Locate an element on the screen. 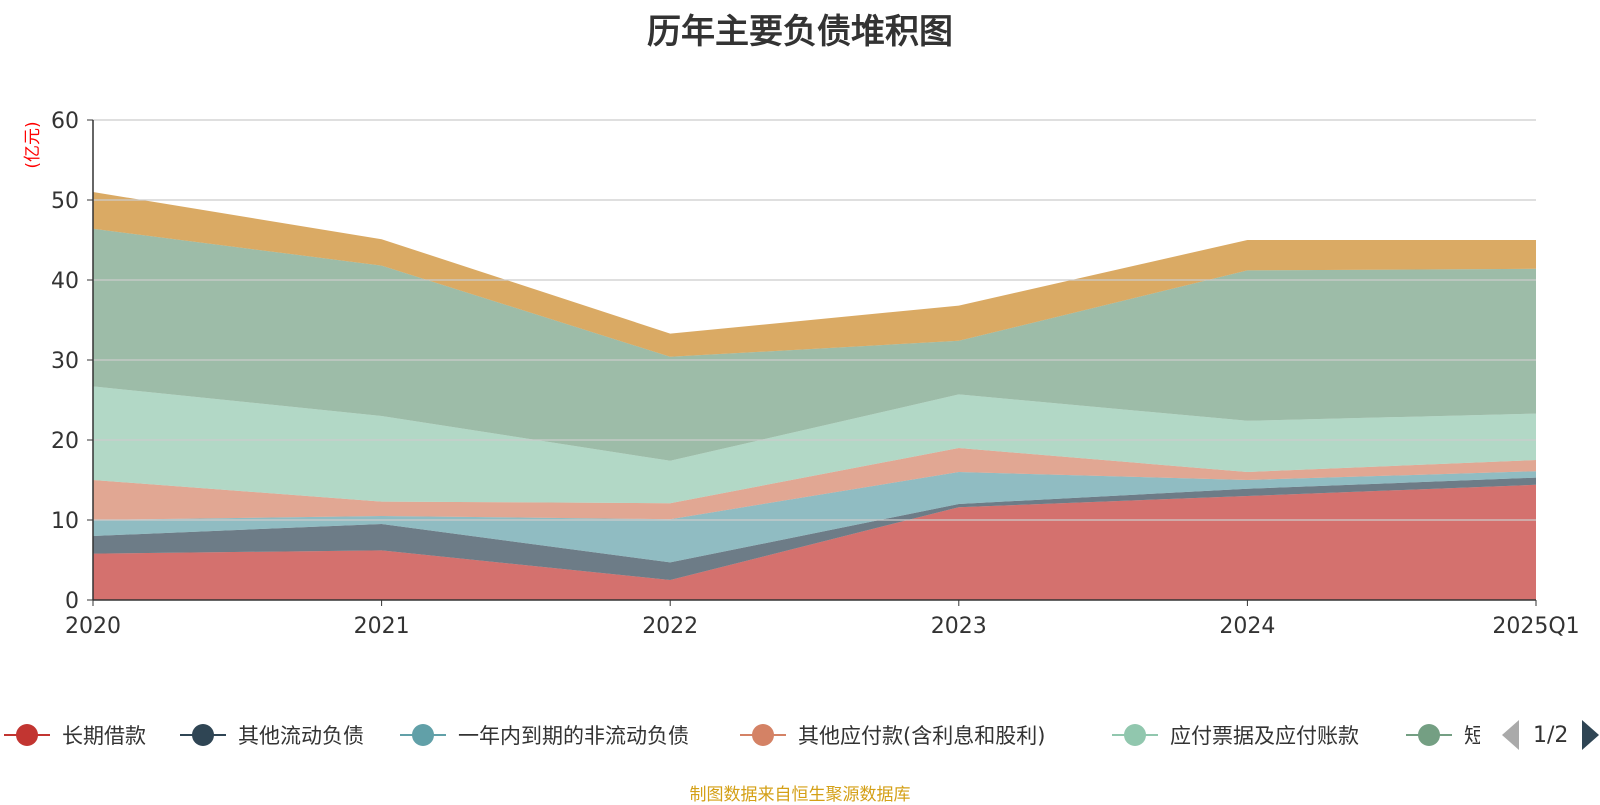 The height and width of the screenshot is (805, 1600). x-tick-label: 2024 is located at coordinates (1247, 626).